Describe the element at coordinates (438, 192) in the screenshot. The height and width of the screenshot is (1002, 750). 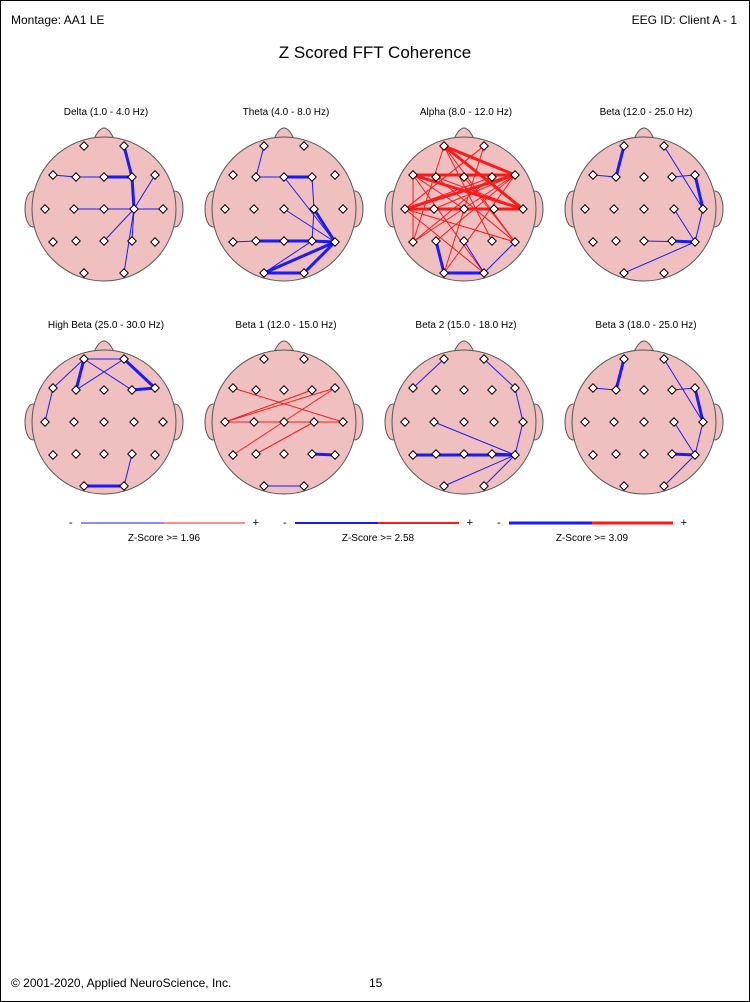
I see `coherence-line-f7-cz` at that location.